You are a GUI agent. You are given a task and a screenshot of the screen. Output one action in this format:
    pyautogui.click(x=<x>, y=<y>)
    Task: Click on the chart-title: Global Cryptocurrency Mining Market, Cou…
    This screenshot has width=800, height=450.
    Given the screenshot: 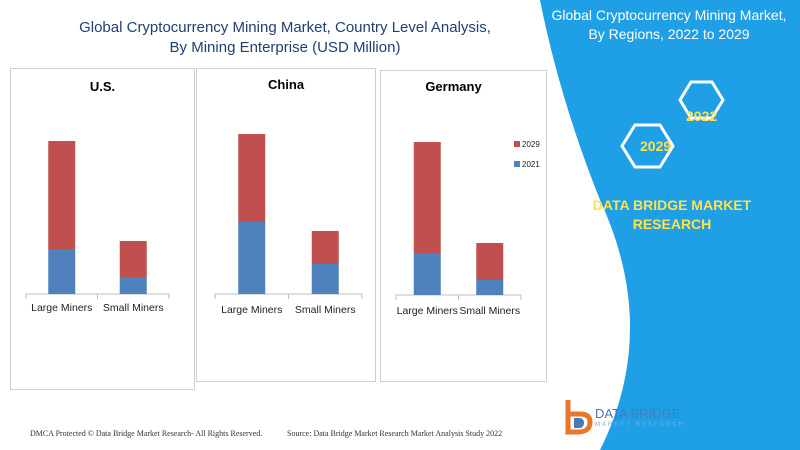 What is the action you would take?
    pyautogui.click(x=285, y=38)
    